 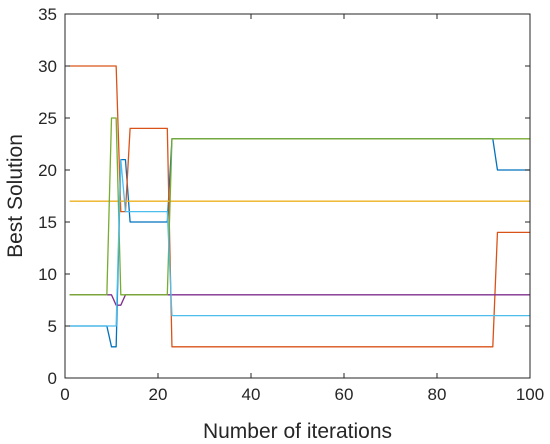 What do you see at coordinates (52, 378) in the screenshot?
I see `y-tick-label: 0` at bounding box center [52, 378].